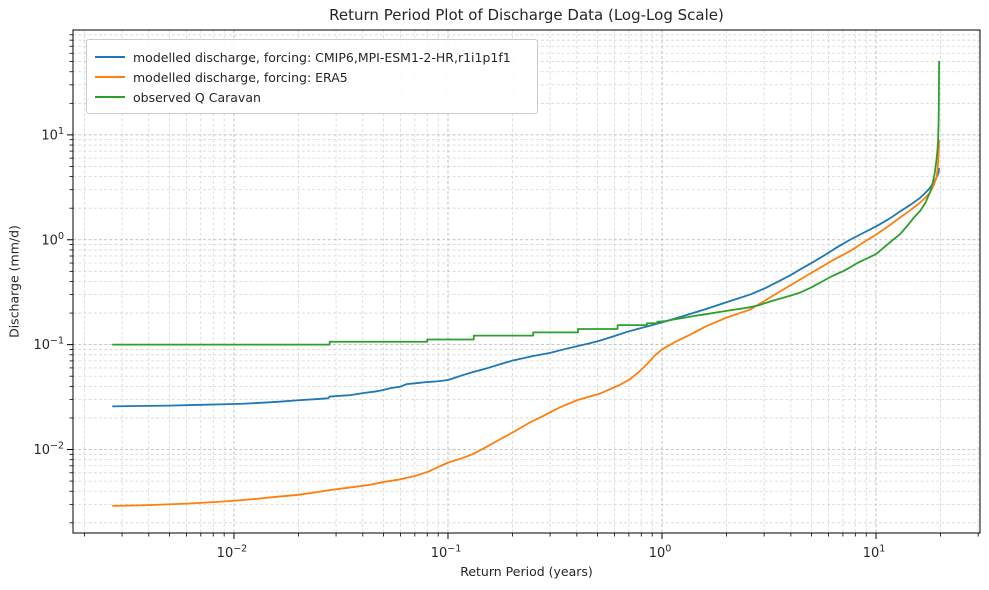  I want to click on y-tick-label: 10⁻¹, so click(48, 345).